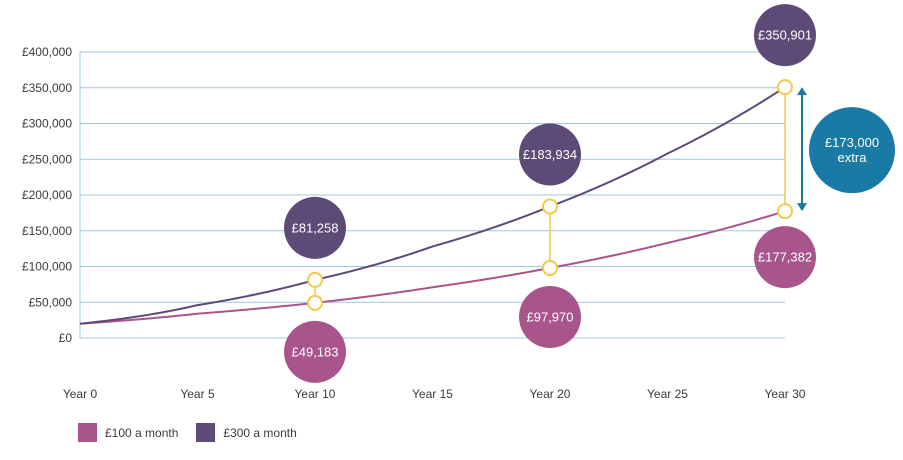  Describe the element at coordinates (802, 207) in the screenshot. I see `arrow-head-down` at that location.